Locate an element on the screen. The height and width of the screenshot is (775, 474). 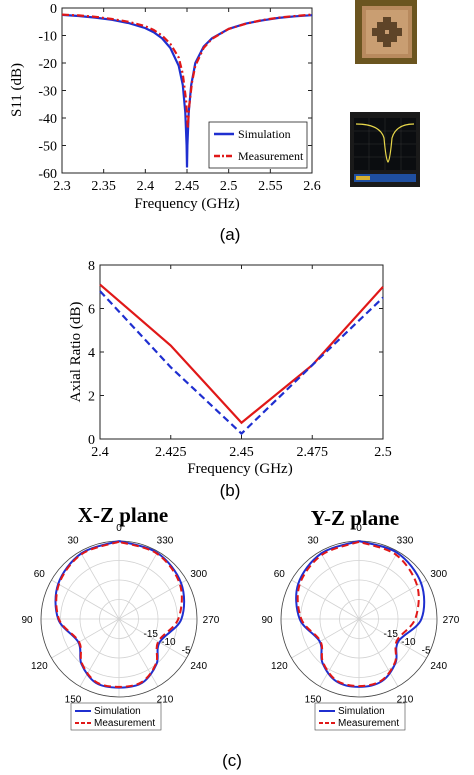
yz-legend-measurement-label: Measurement is located at coordinates (368, 723).